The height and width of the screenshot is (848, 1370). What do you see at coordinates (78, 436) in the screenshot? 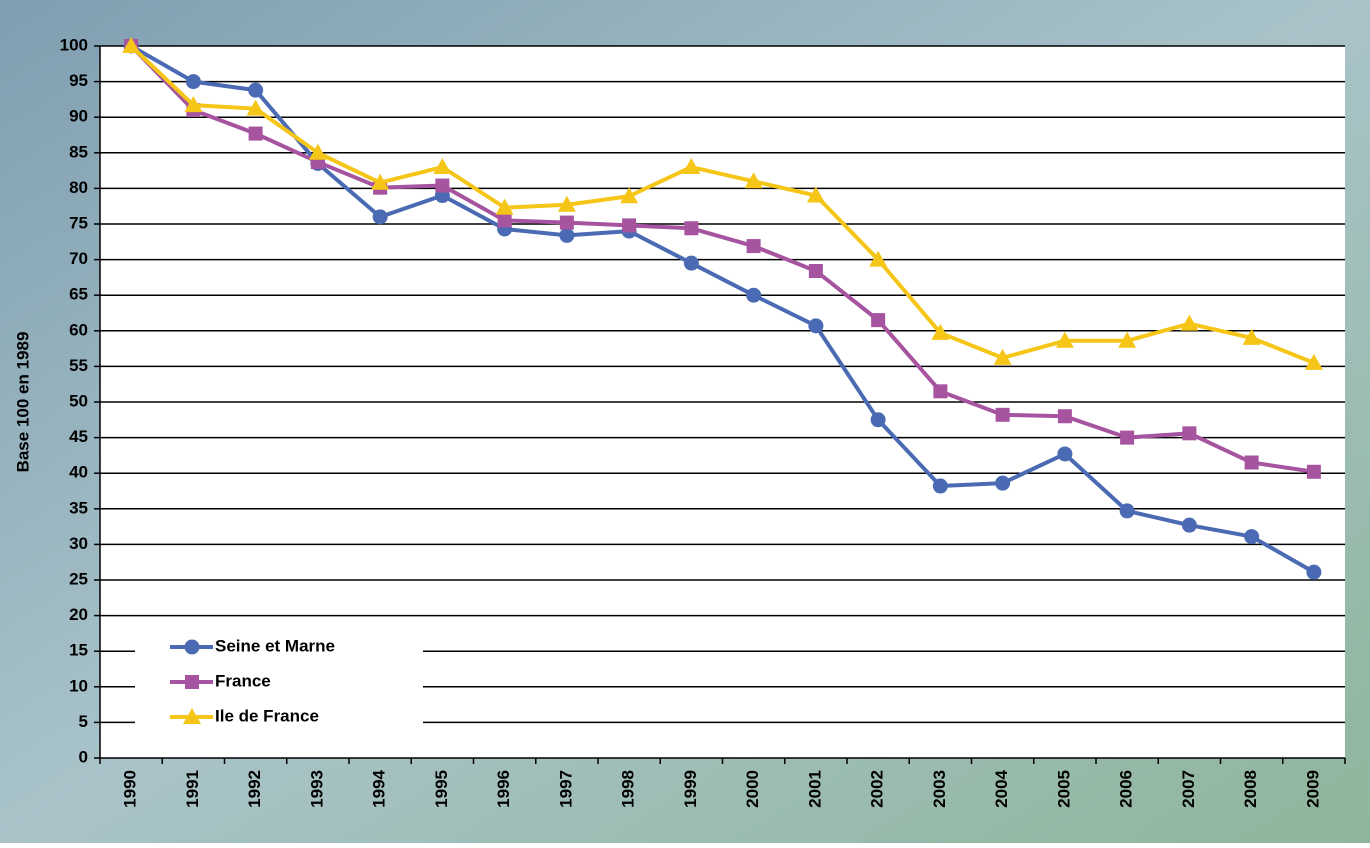
I see `y-tick-label: 45` at bounding box center [78, 436].